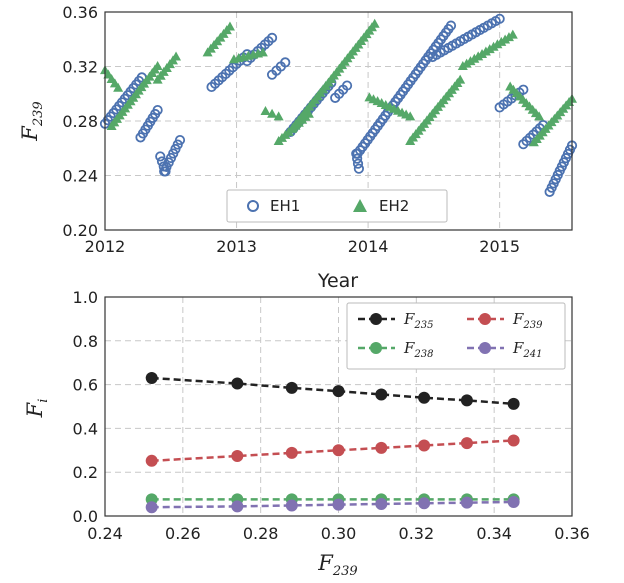 Image resolution: width=624 pixels, height=583 pixels. Describe the element at coordinates (183, 533) in the screenshot. I see `bottom-x-tick-label: 0.26` at that location.